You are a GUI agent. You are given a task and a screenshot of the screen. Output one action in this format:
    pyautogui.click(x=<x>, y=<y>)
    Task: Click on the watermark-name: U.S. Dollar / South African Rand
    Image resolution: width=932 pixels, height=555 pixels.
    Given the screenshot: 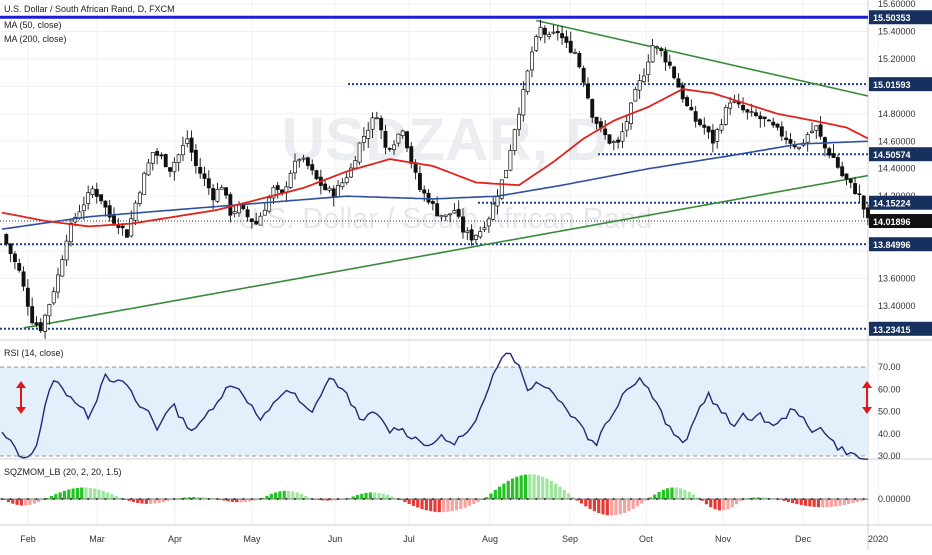 What is the action you would take?
    pyautogui.click(x=445, y=219)
    